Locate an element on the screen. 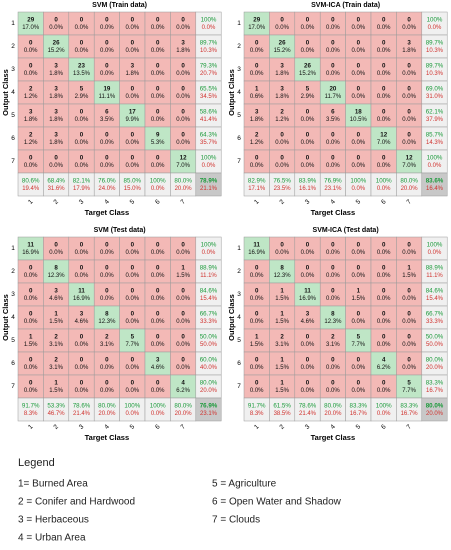  cell-percent: 1.8% is located at coordinates (282, 74).